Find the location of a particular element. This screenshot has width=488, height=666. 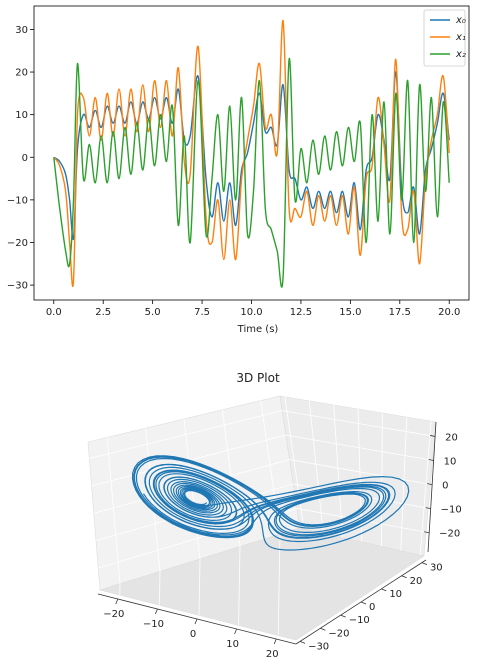

plot-title: 3D Plot is located at coordinates (258, 378).